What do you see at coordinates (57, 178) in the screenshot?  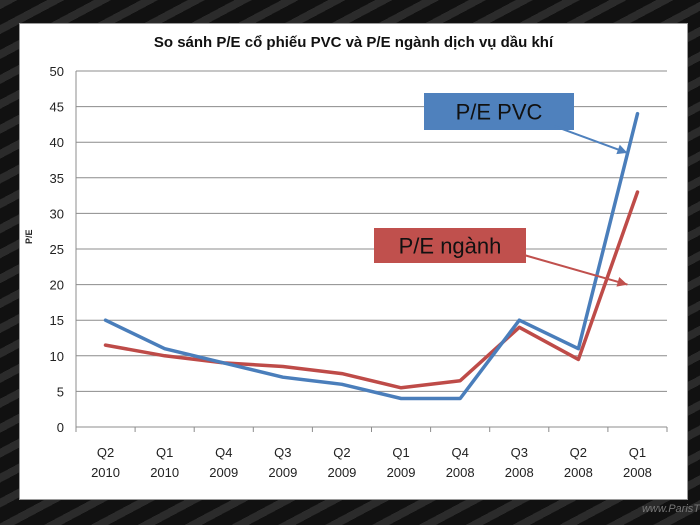 I see `y-tick-label: 35` at bounding box center [57, 178].